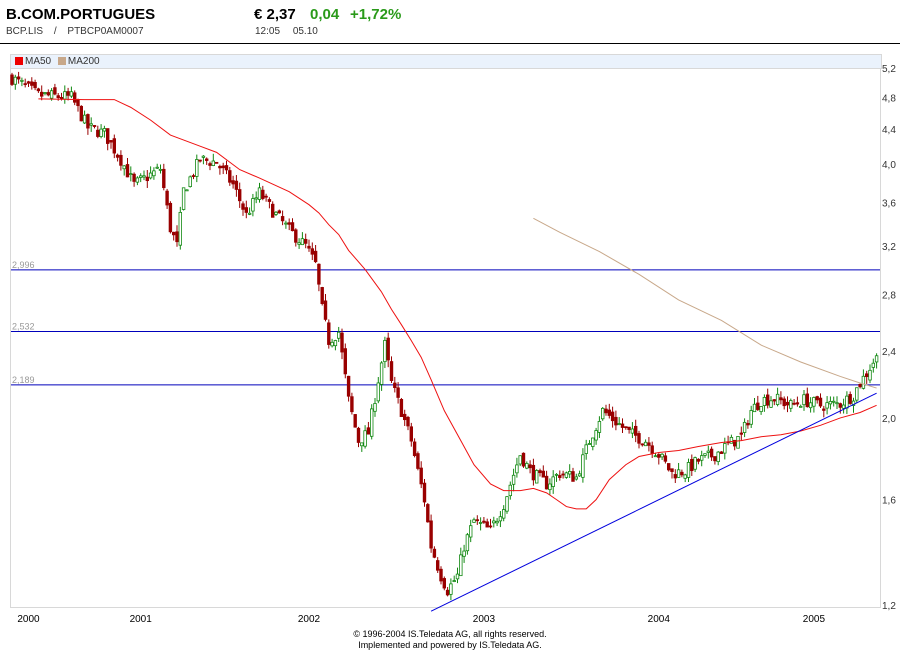  Describe the element at coordinates (19, 61) in the screenshot. I see `legend-swatch-ma50` at that location.